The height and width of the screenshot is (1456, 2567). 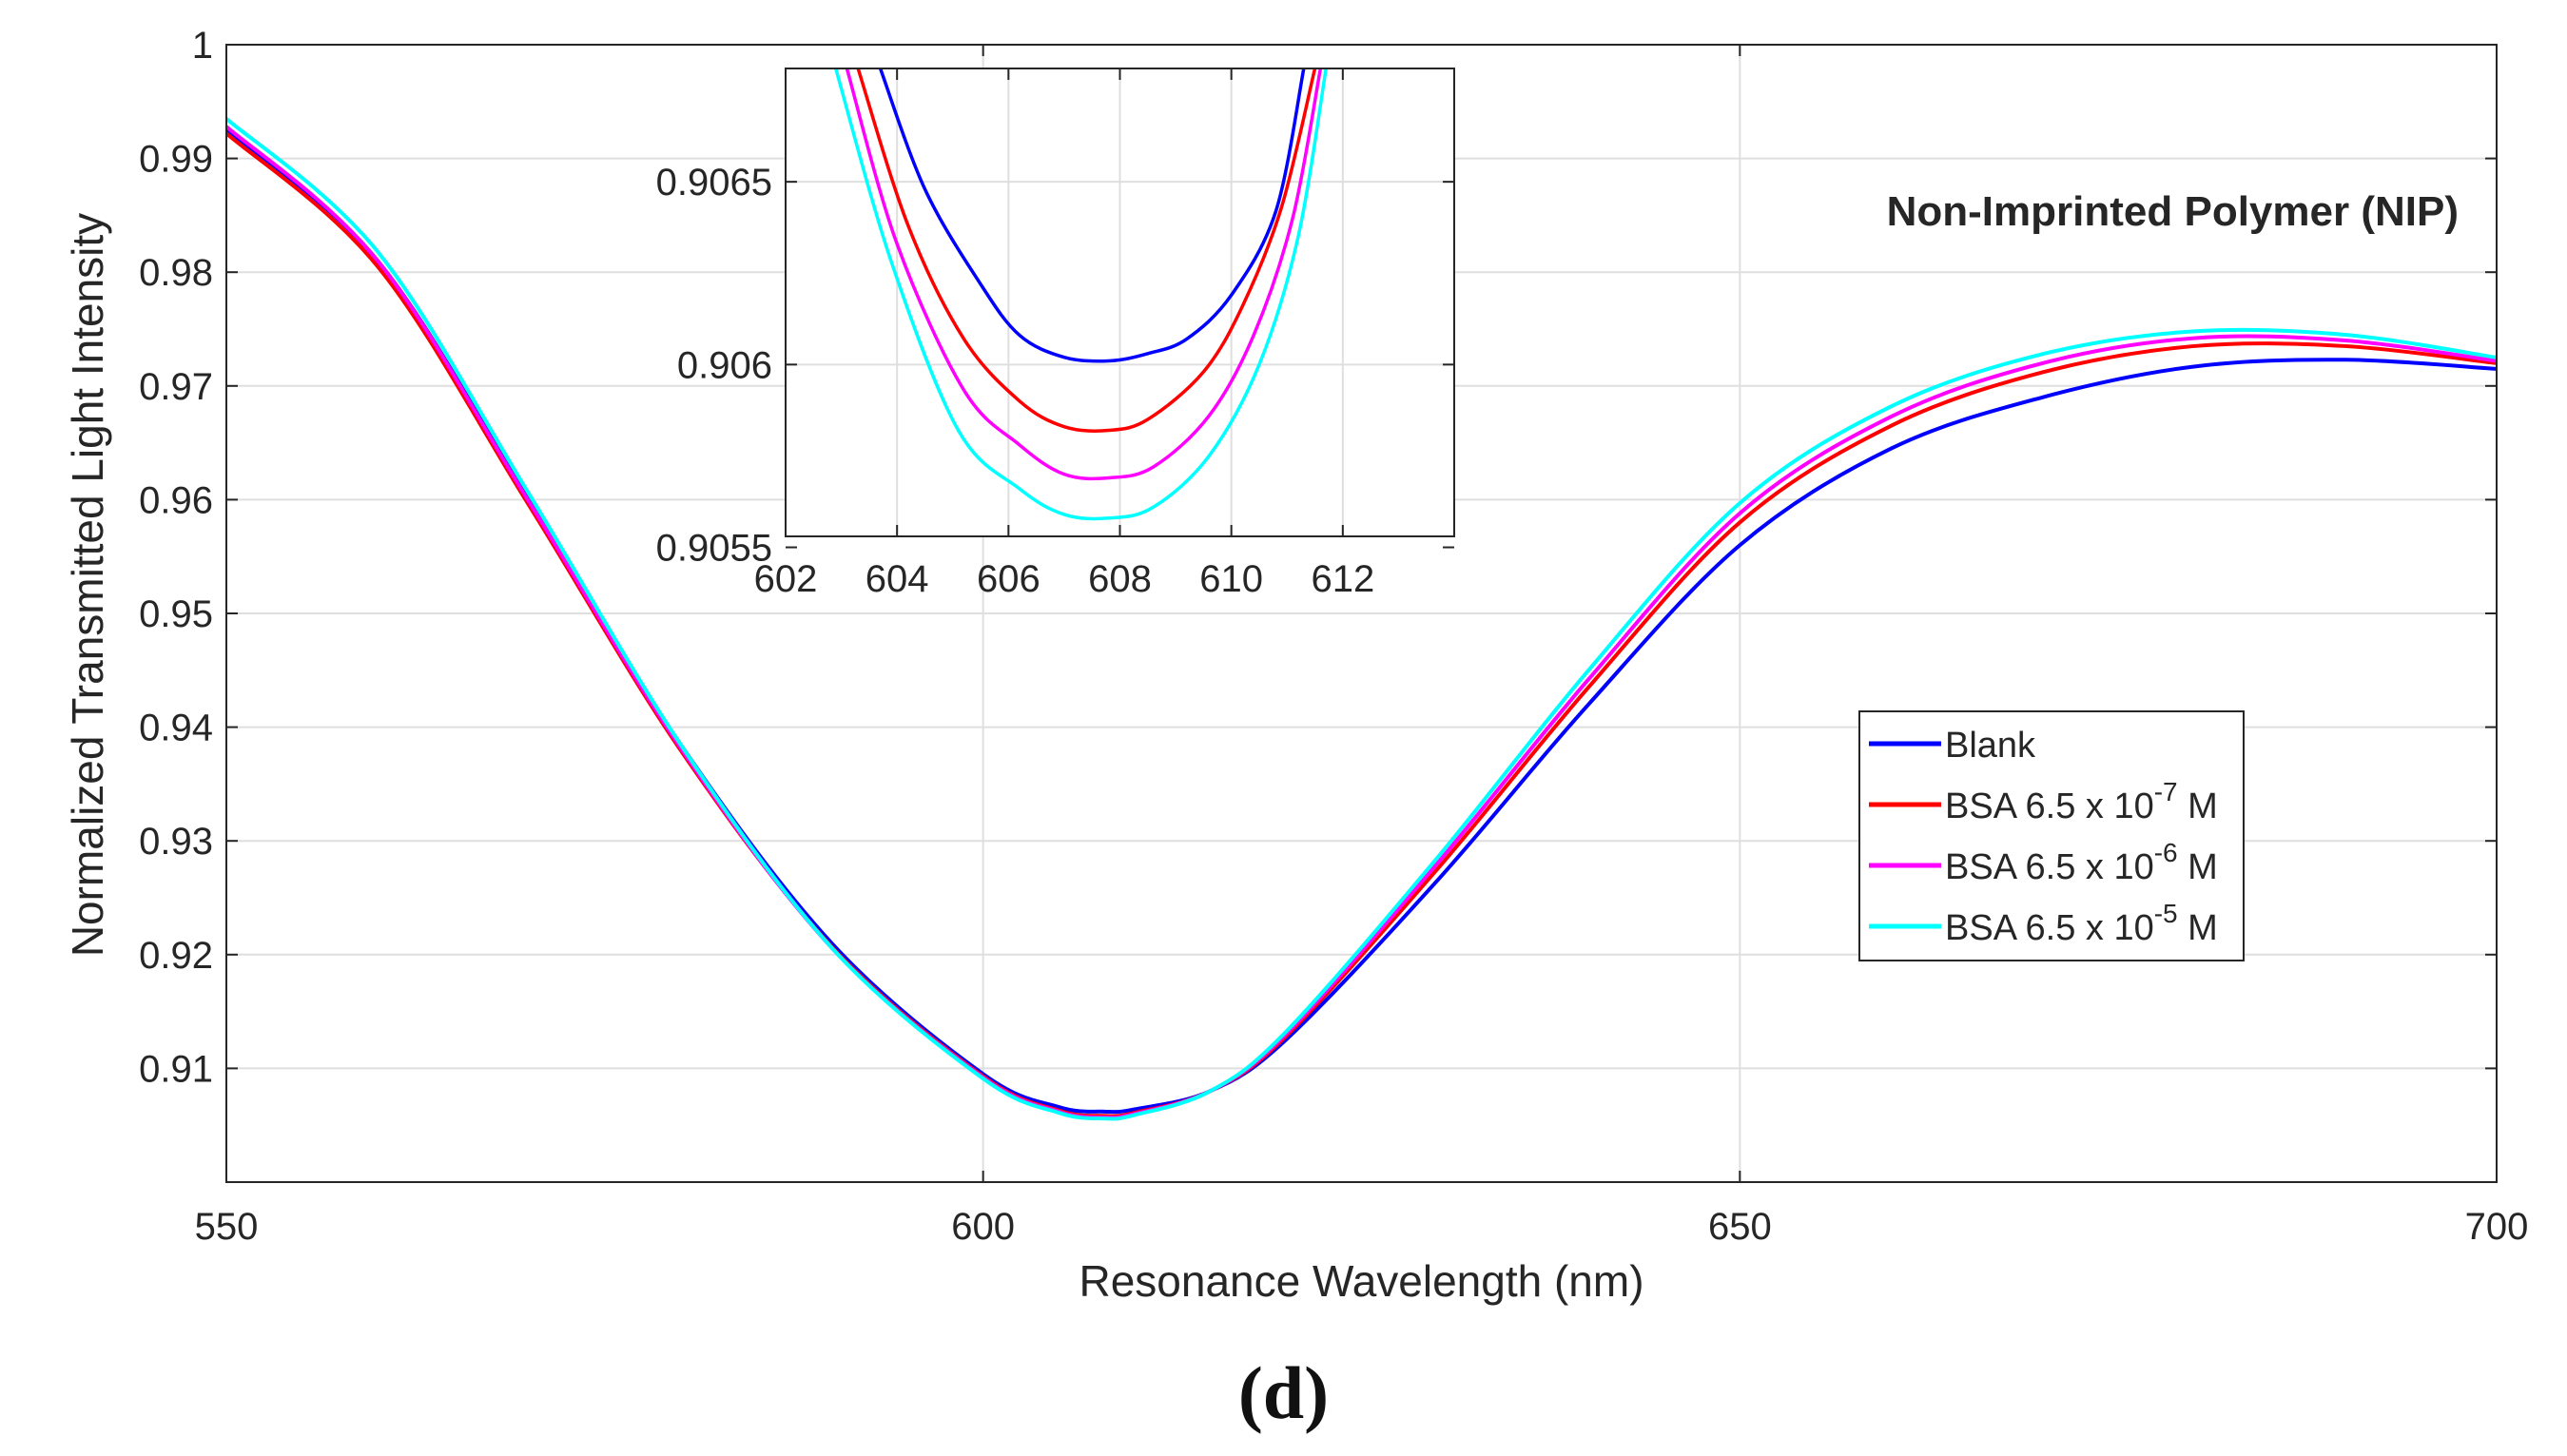 What do you see at coordinates (176, 956) in the screenshot?
I see `main-ytick-label-0-92: 0.92` at bounding box center [176, 956].